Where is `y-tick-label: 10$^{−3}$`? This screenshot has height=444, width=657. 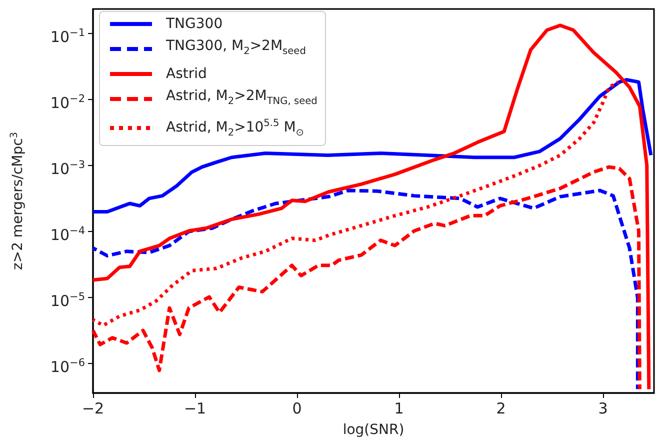
y-tick-label: 10$^{−3}$ is located at coordinates (67, 168).